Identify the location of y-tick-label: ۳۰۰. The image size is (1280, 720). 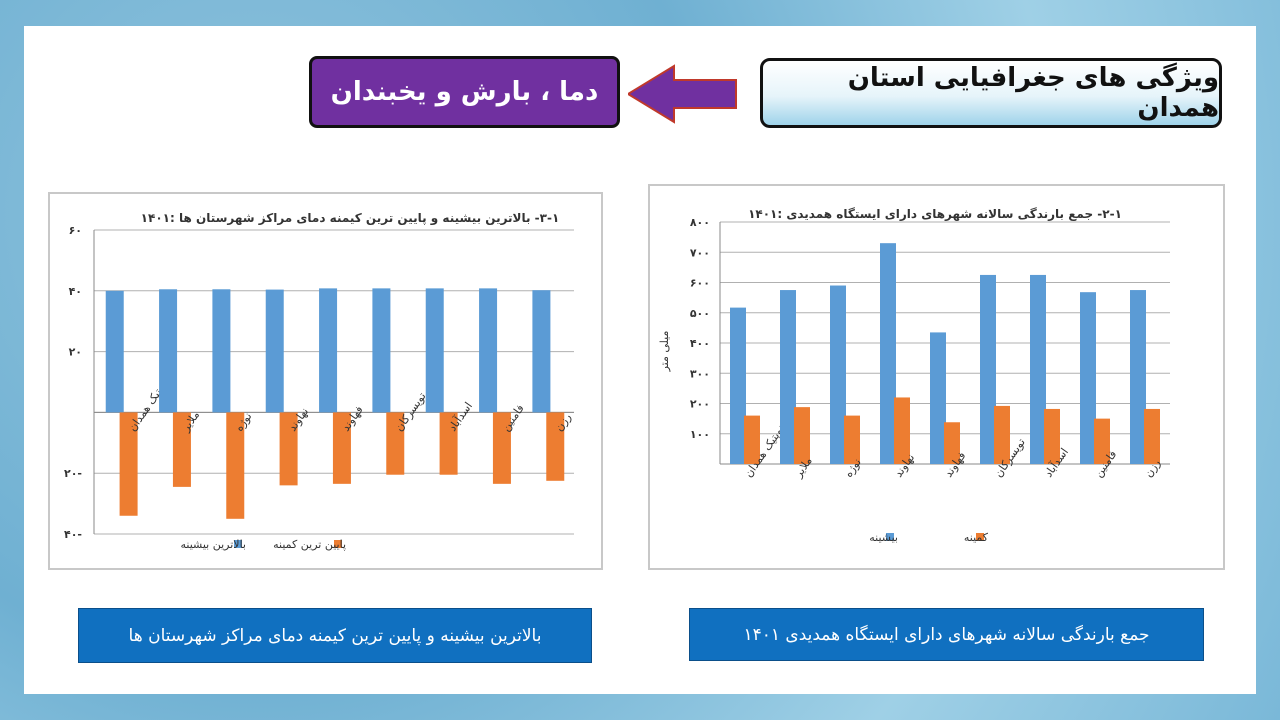
(700, 373).